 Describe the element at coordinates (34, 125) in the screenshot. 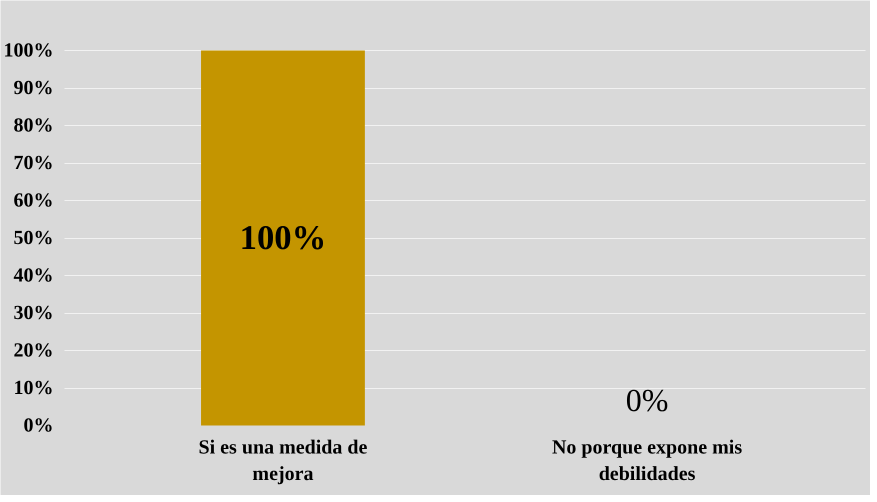

I see `y-tick-label: 80%` at that location.